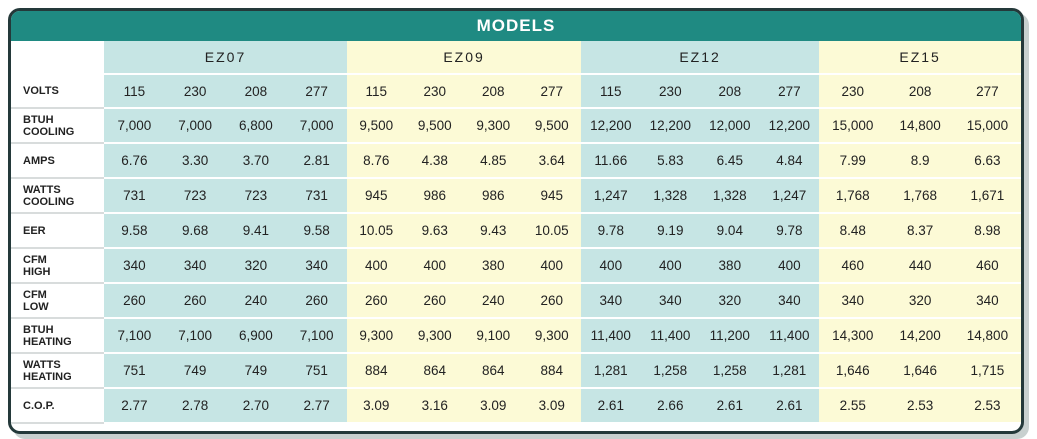 The width and height of the screenshot is (1037, 439). What do you see at coordinates (317, 231) in the screenshot?
I see `value-cell: 9.58` at bounding box center [317, 231].